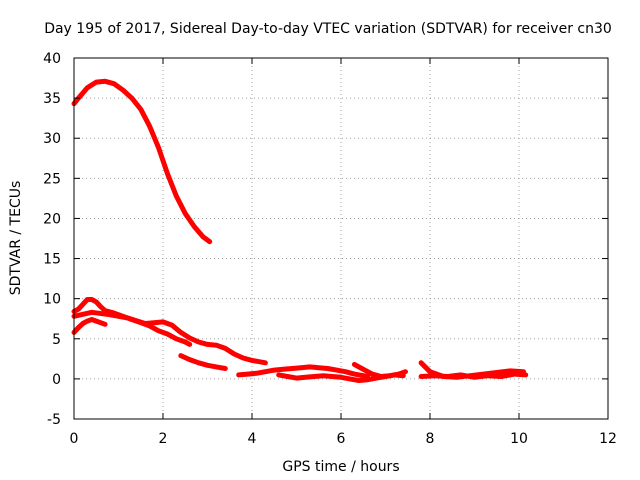 Image resolution: width=640 pixels, height=480 pixels. I want to click on y-tick-label: 40, so click(52, 59).